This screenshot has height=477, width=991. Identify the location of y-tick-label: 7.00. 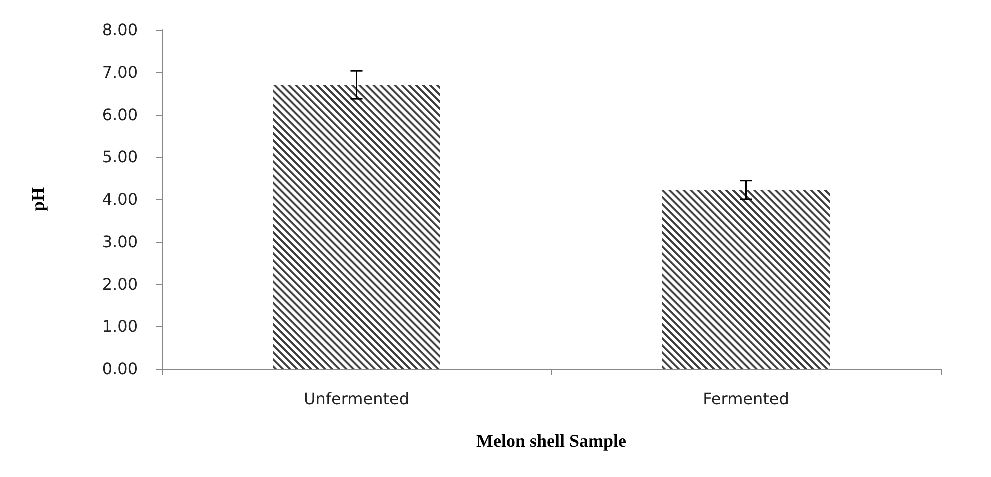
(120, 72).